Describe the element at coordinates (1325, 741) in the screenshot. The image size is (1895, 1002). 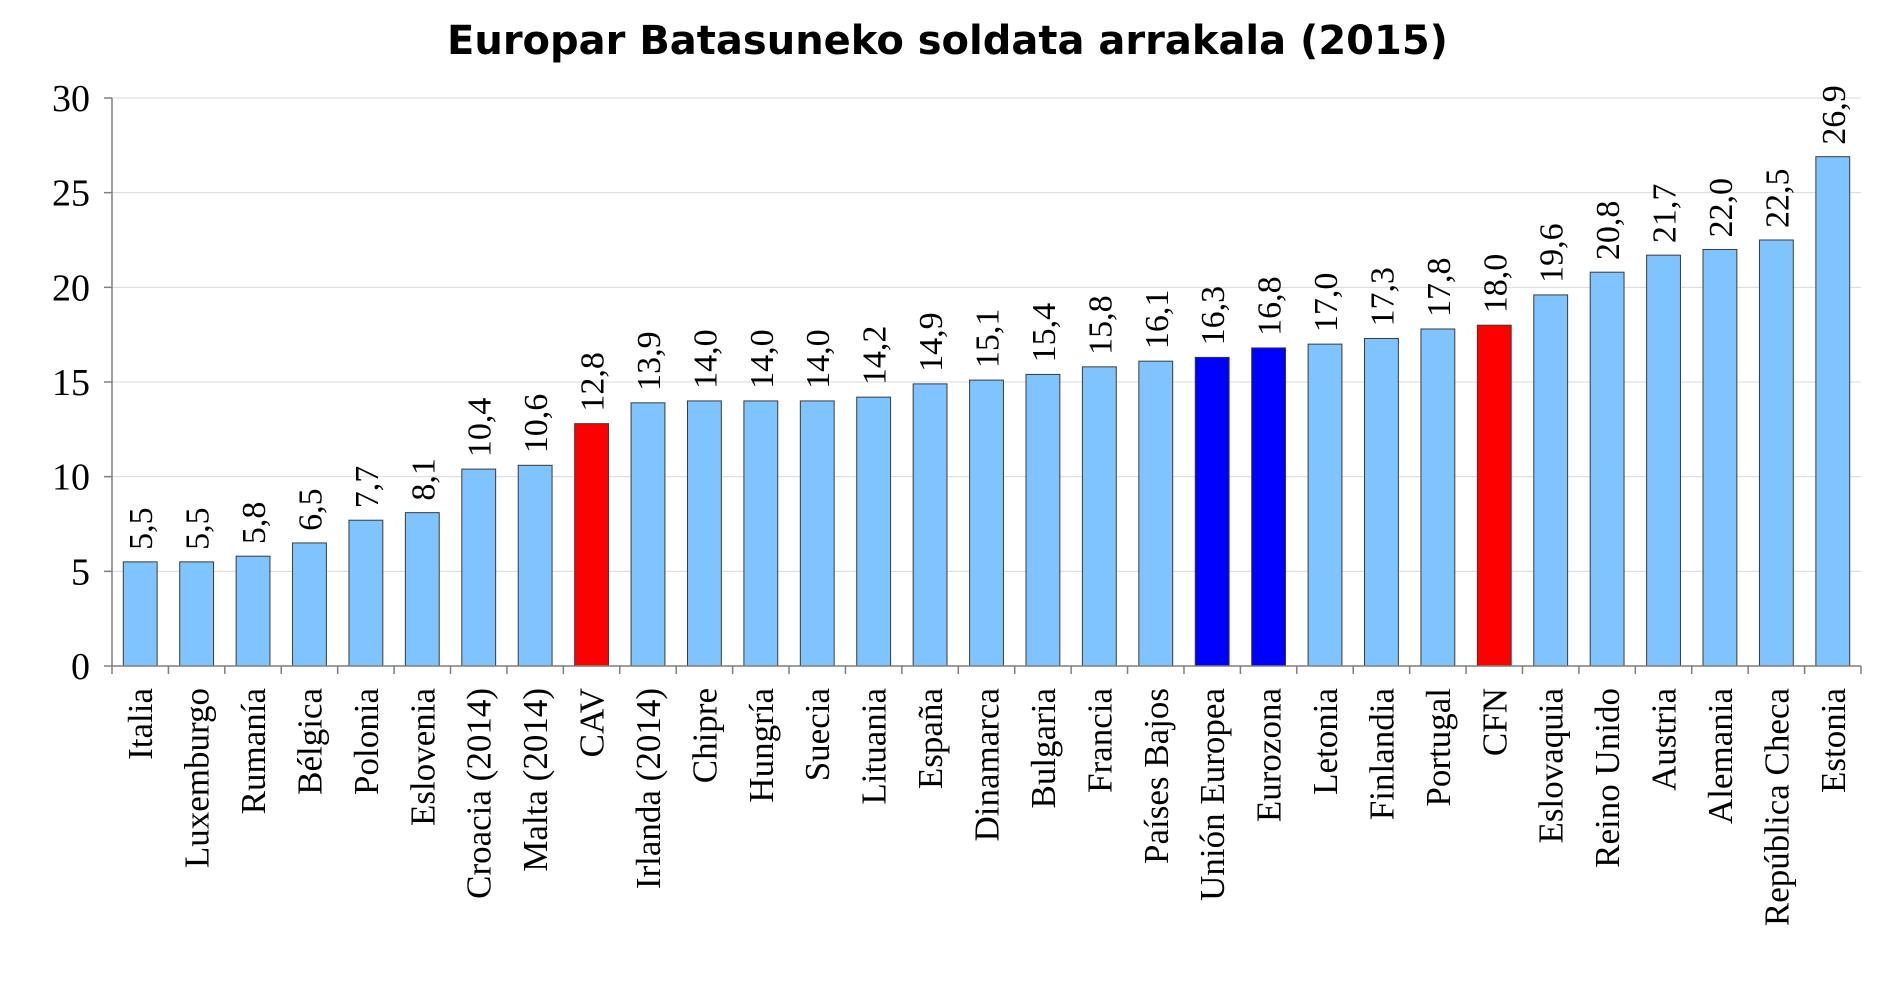
I see `x-category-label: Letonia` at that location.